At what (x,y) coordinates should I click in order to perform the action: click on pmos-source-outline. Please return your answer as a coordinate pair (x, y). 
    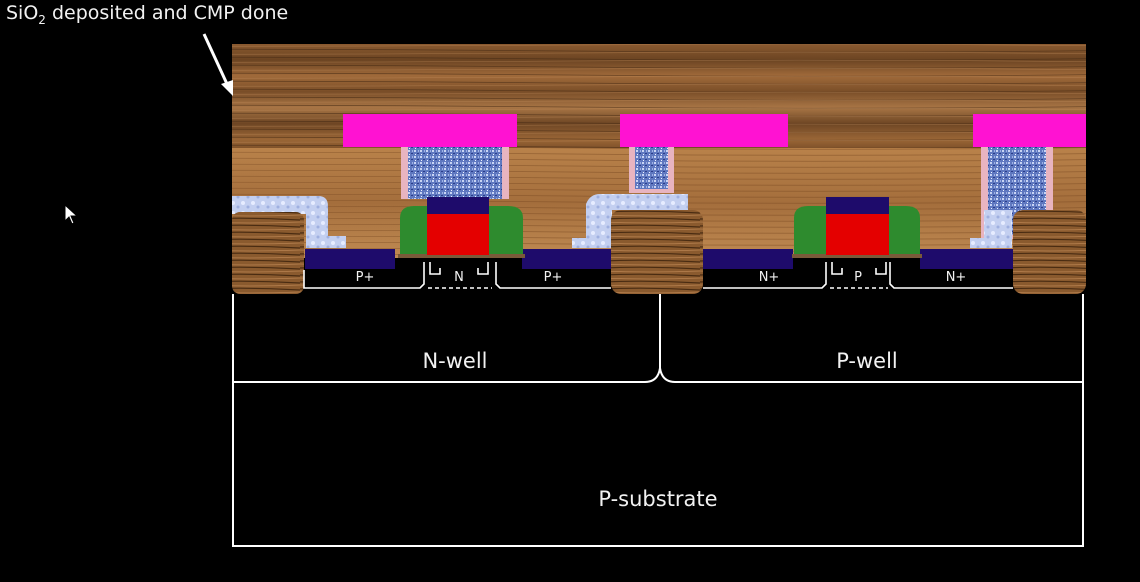
    Looking at the image, I should click on (364, 275).